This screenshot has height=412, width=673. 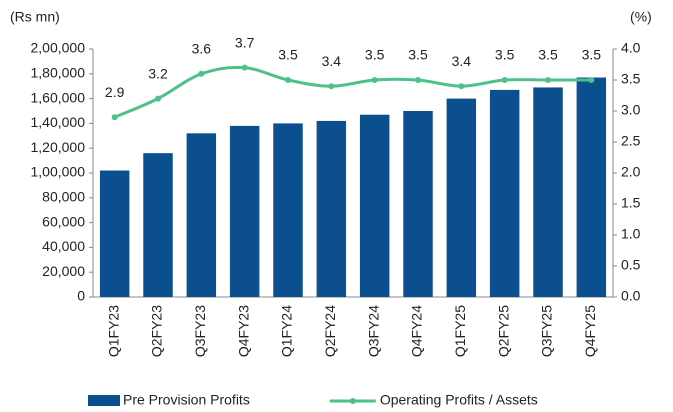 What do you see at coordinates (58, 97) in the screenshot?
I see `y-tick-label: 1,60,000` at bounding box center [58, 97].